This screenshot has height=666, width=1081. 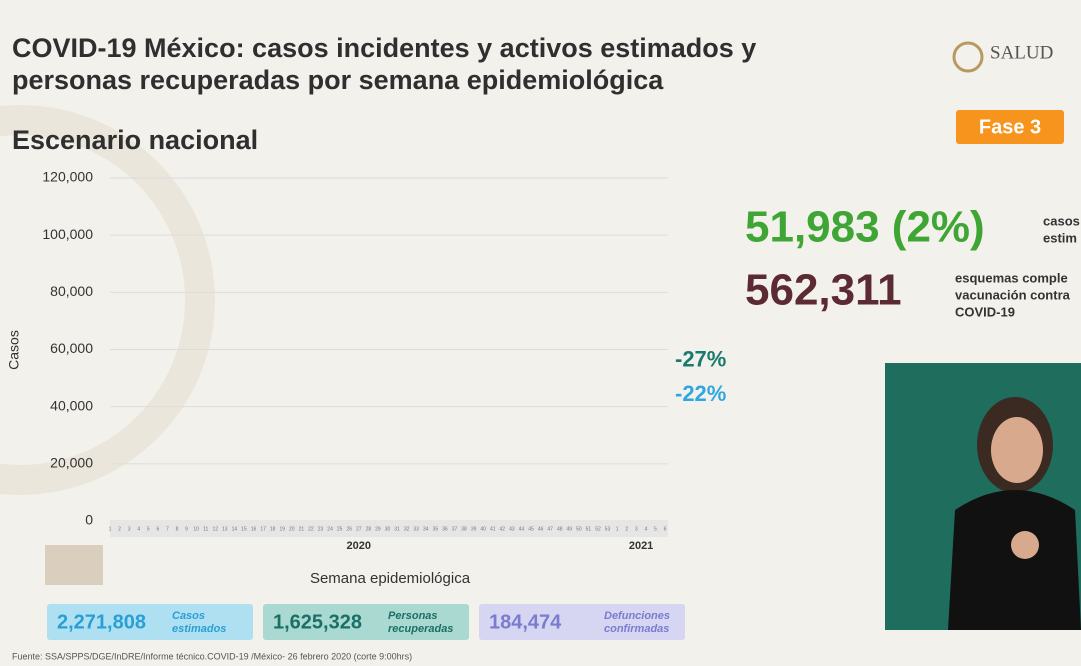 I want to click on x-tick-label: 15, so click(x=244, y=529).